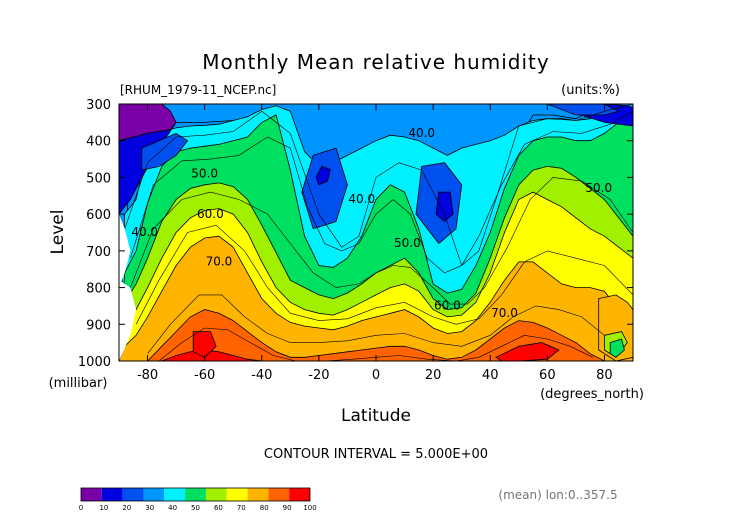  What do you see at coordinates (375, 62) in the screenshot?
I see `chart-title: Monthly Mean relative humidity` at bounding box center [375, 62].